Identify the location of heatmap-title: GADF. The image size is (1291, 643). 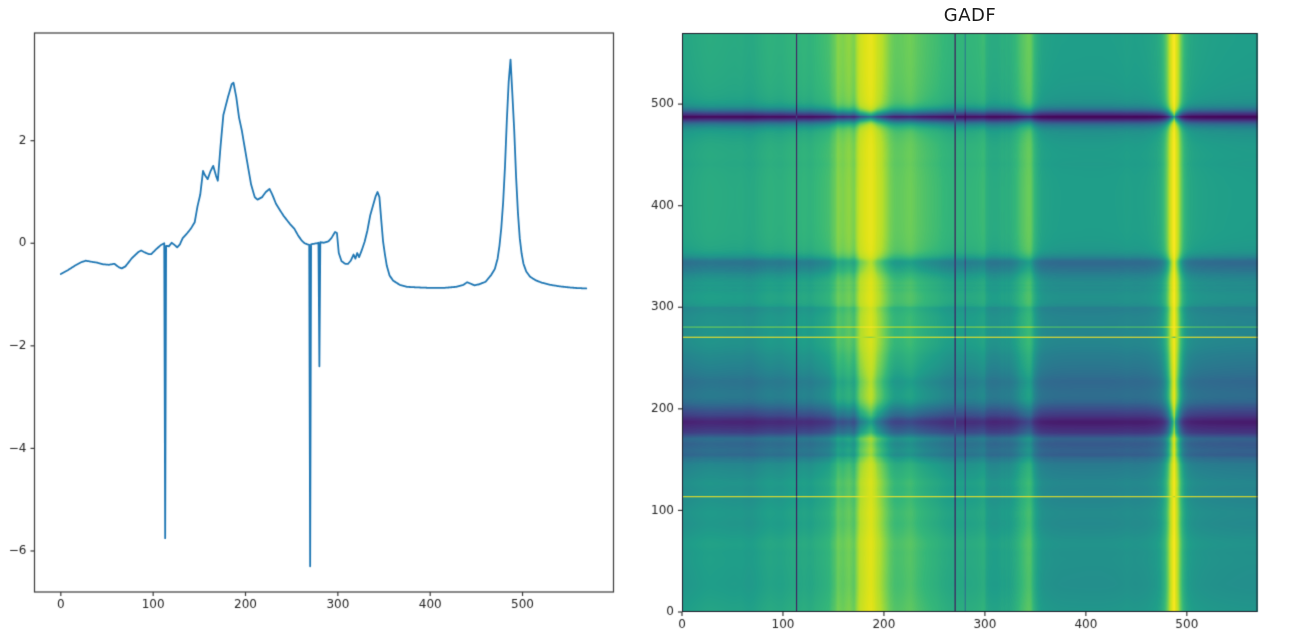
(970, 15).